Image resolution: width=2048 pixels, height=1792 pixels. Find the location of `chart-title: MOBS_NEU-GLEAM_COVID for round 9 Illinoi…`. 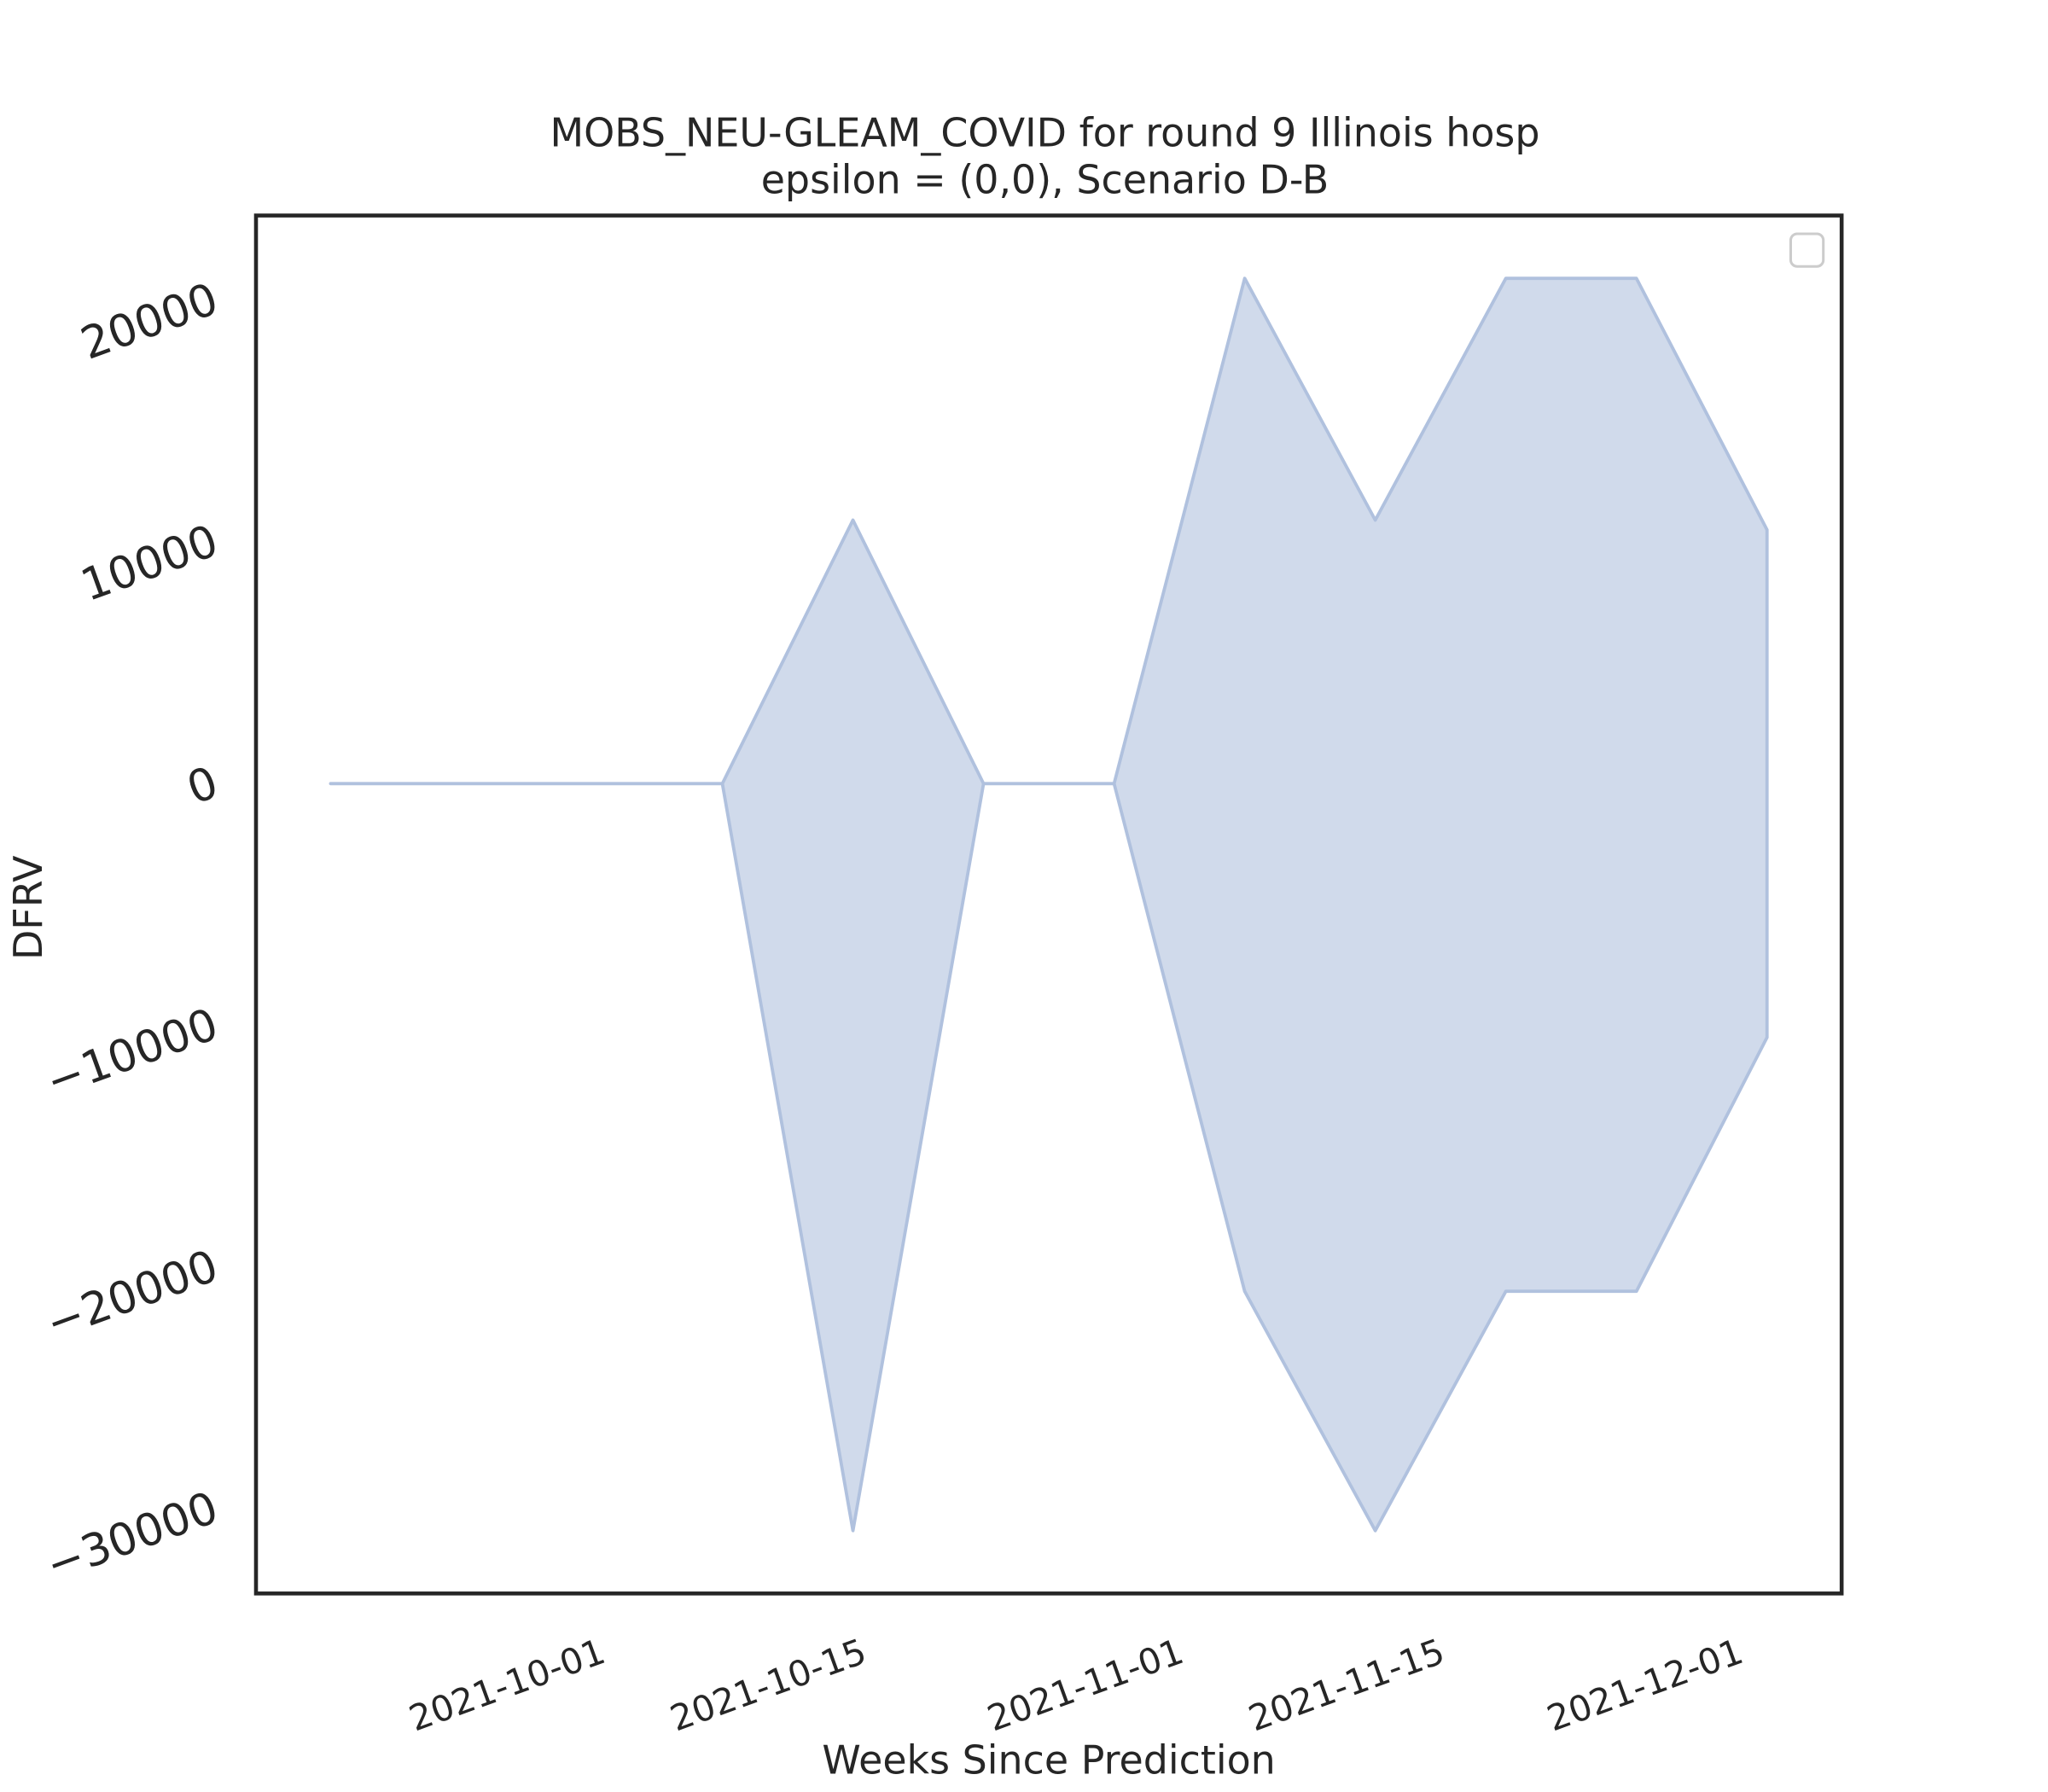

chart-title: MOBS_NEU-GLEAM_COVID for round 9 Illinoi… is located at coordinates (1045, 132).